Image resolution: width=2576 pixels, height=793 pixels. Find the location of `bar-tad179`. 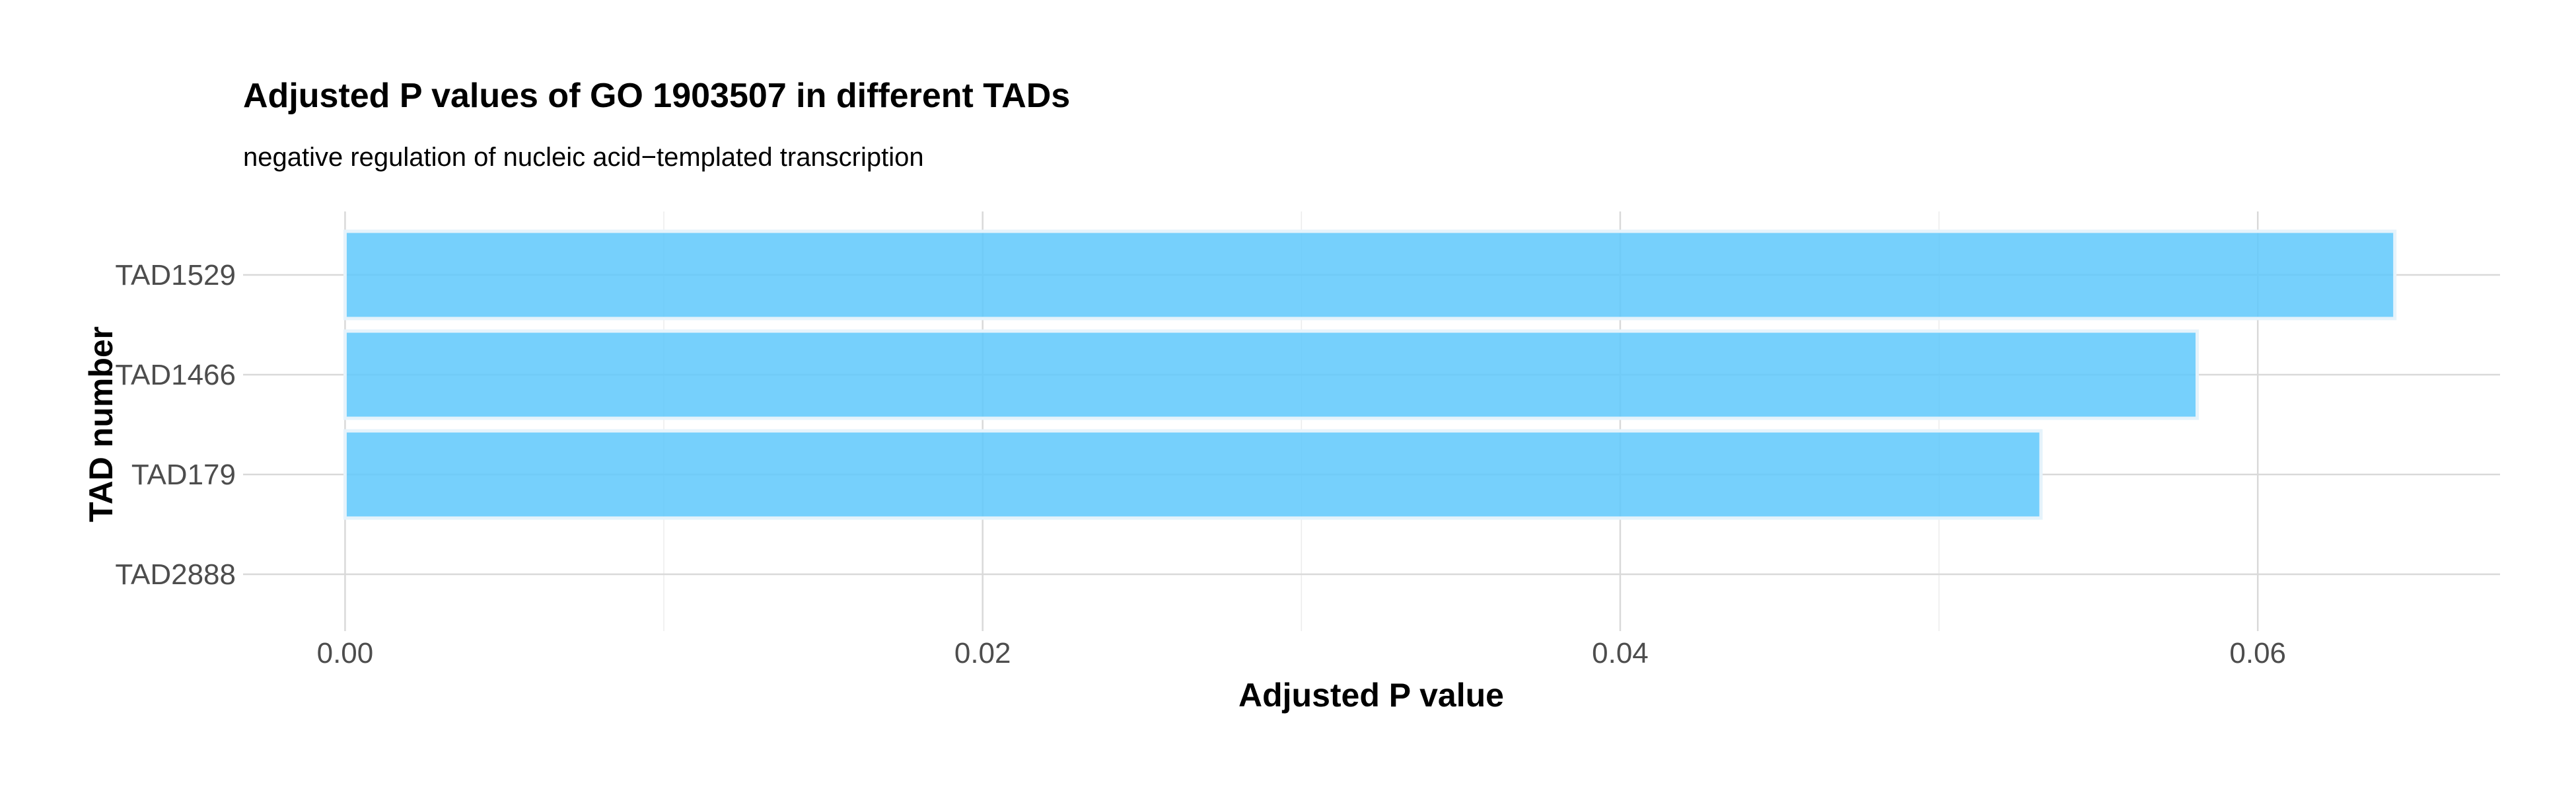

bar-tad179 is located at coordinates (1193, 475).